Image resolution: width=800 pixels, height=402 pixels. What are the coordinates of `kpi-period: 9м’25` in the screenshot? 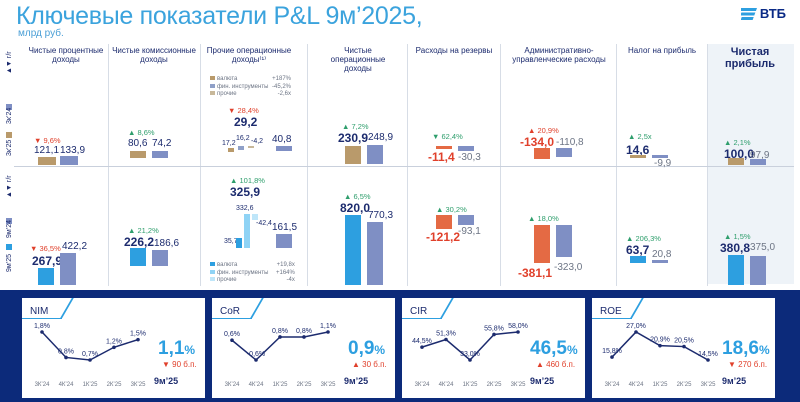 It's located at (356, 381).